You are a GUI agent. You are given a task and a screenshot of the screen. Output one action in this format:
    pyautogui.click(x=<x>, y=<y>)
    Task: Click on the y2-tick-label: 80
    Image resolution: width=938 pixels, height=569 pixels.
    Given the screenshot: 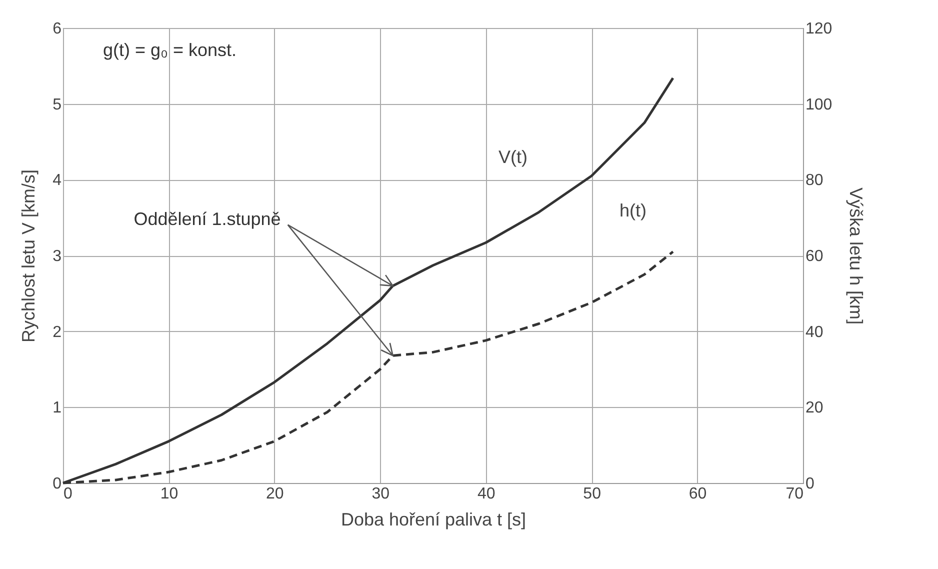 What is the action you would take?
    pyautogui.click(x=815, y=181)
    